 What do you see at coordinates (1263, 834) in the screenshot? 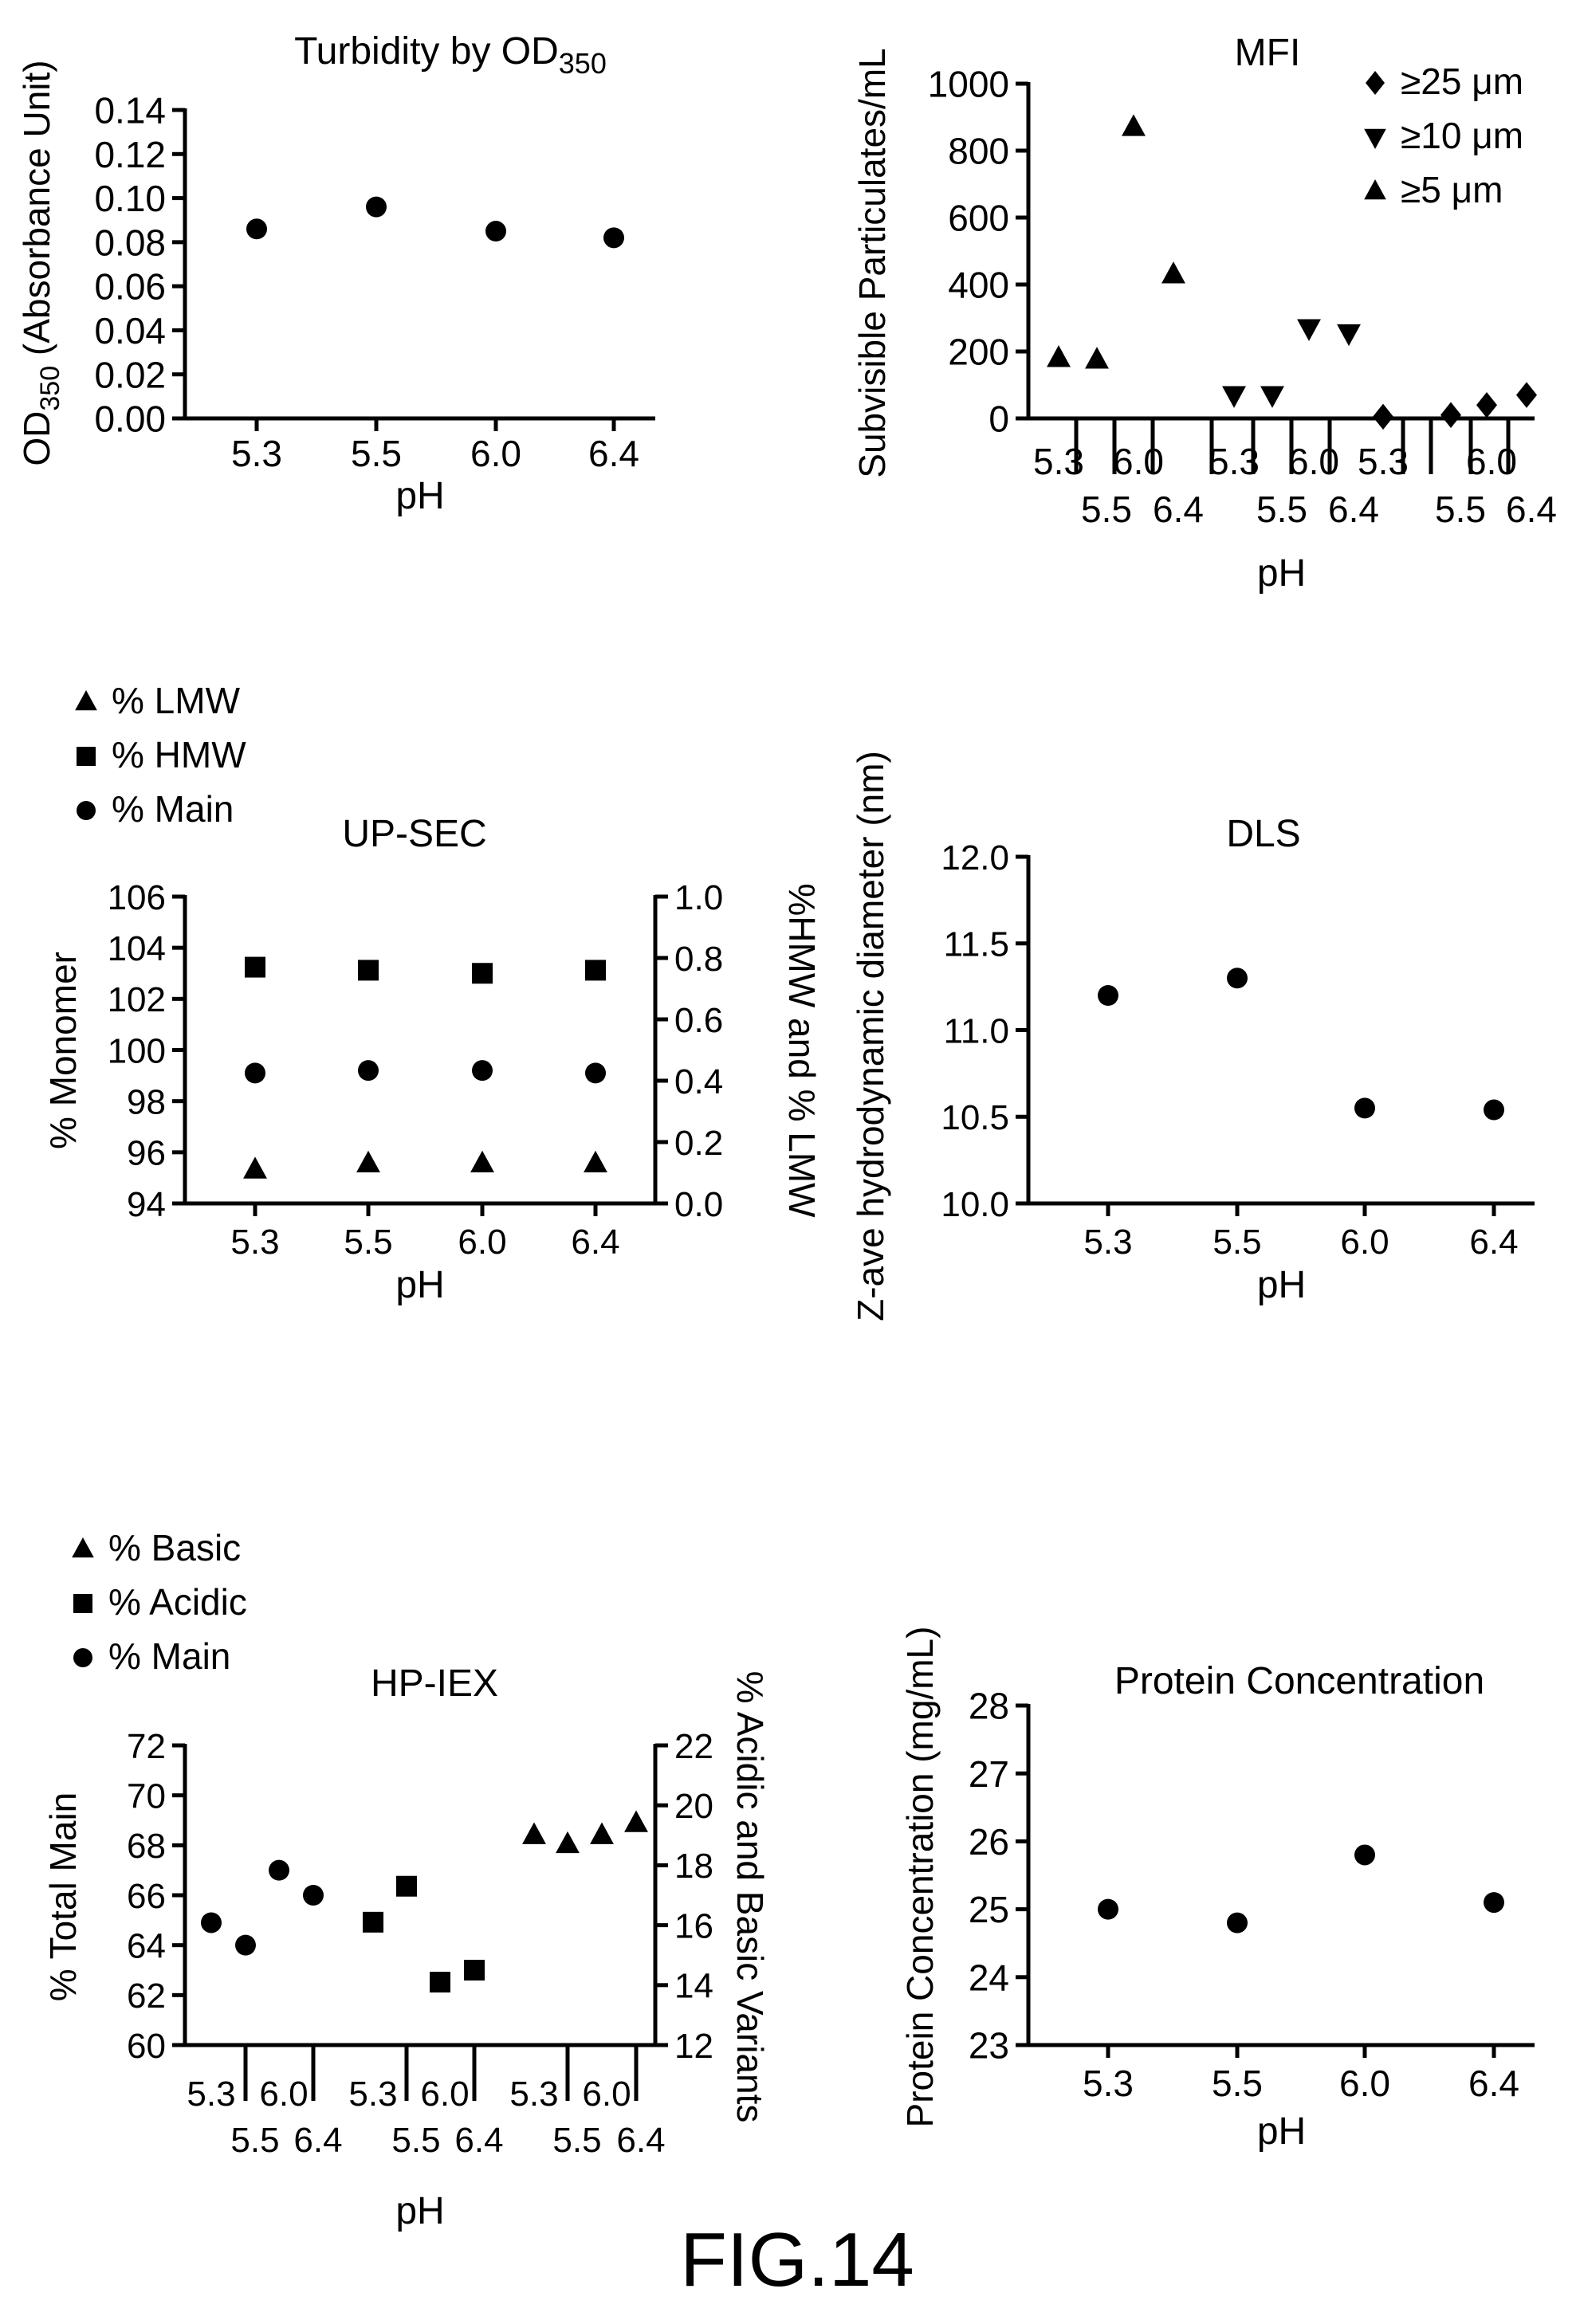
I see `chart-title: DLS` at bounding box center [1263, 834].